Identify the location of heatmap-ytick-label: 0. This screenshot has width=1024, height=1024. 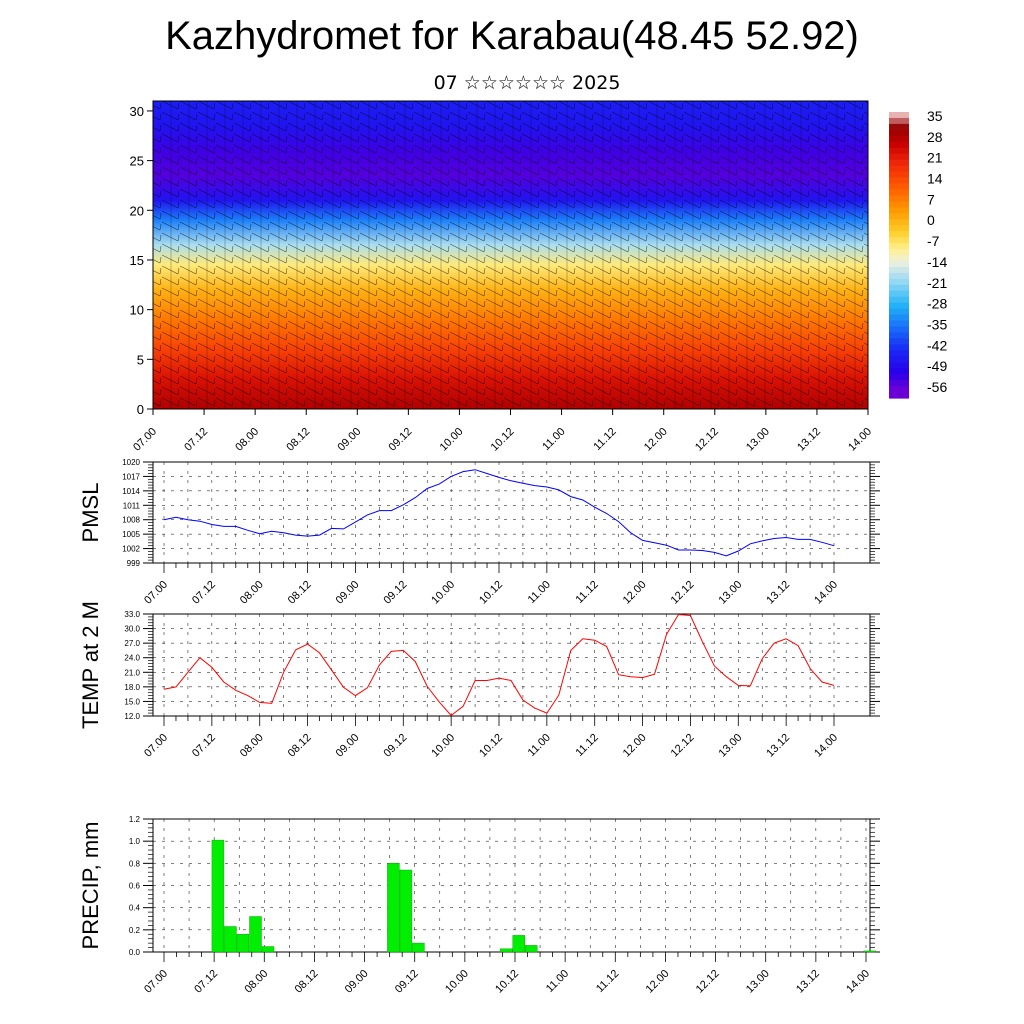
(140, 409).